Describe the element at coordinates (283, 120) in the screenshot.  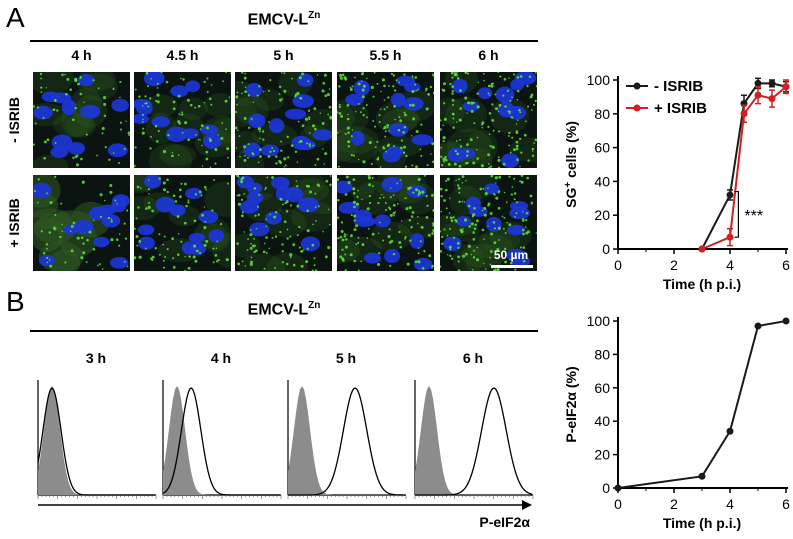
I see `micrograph-tile` at that location.